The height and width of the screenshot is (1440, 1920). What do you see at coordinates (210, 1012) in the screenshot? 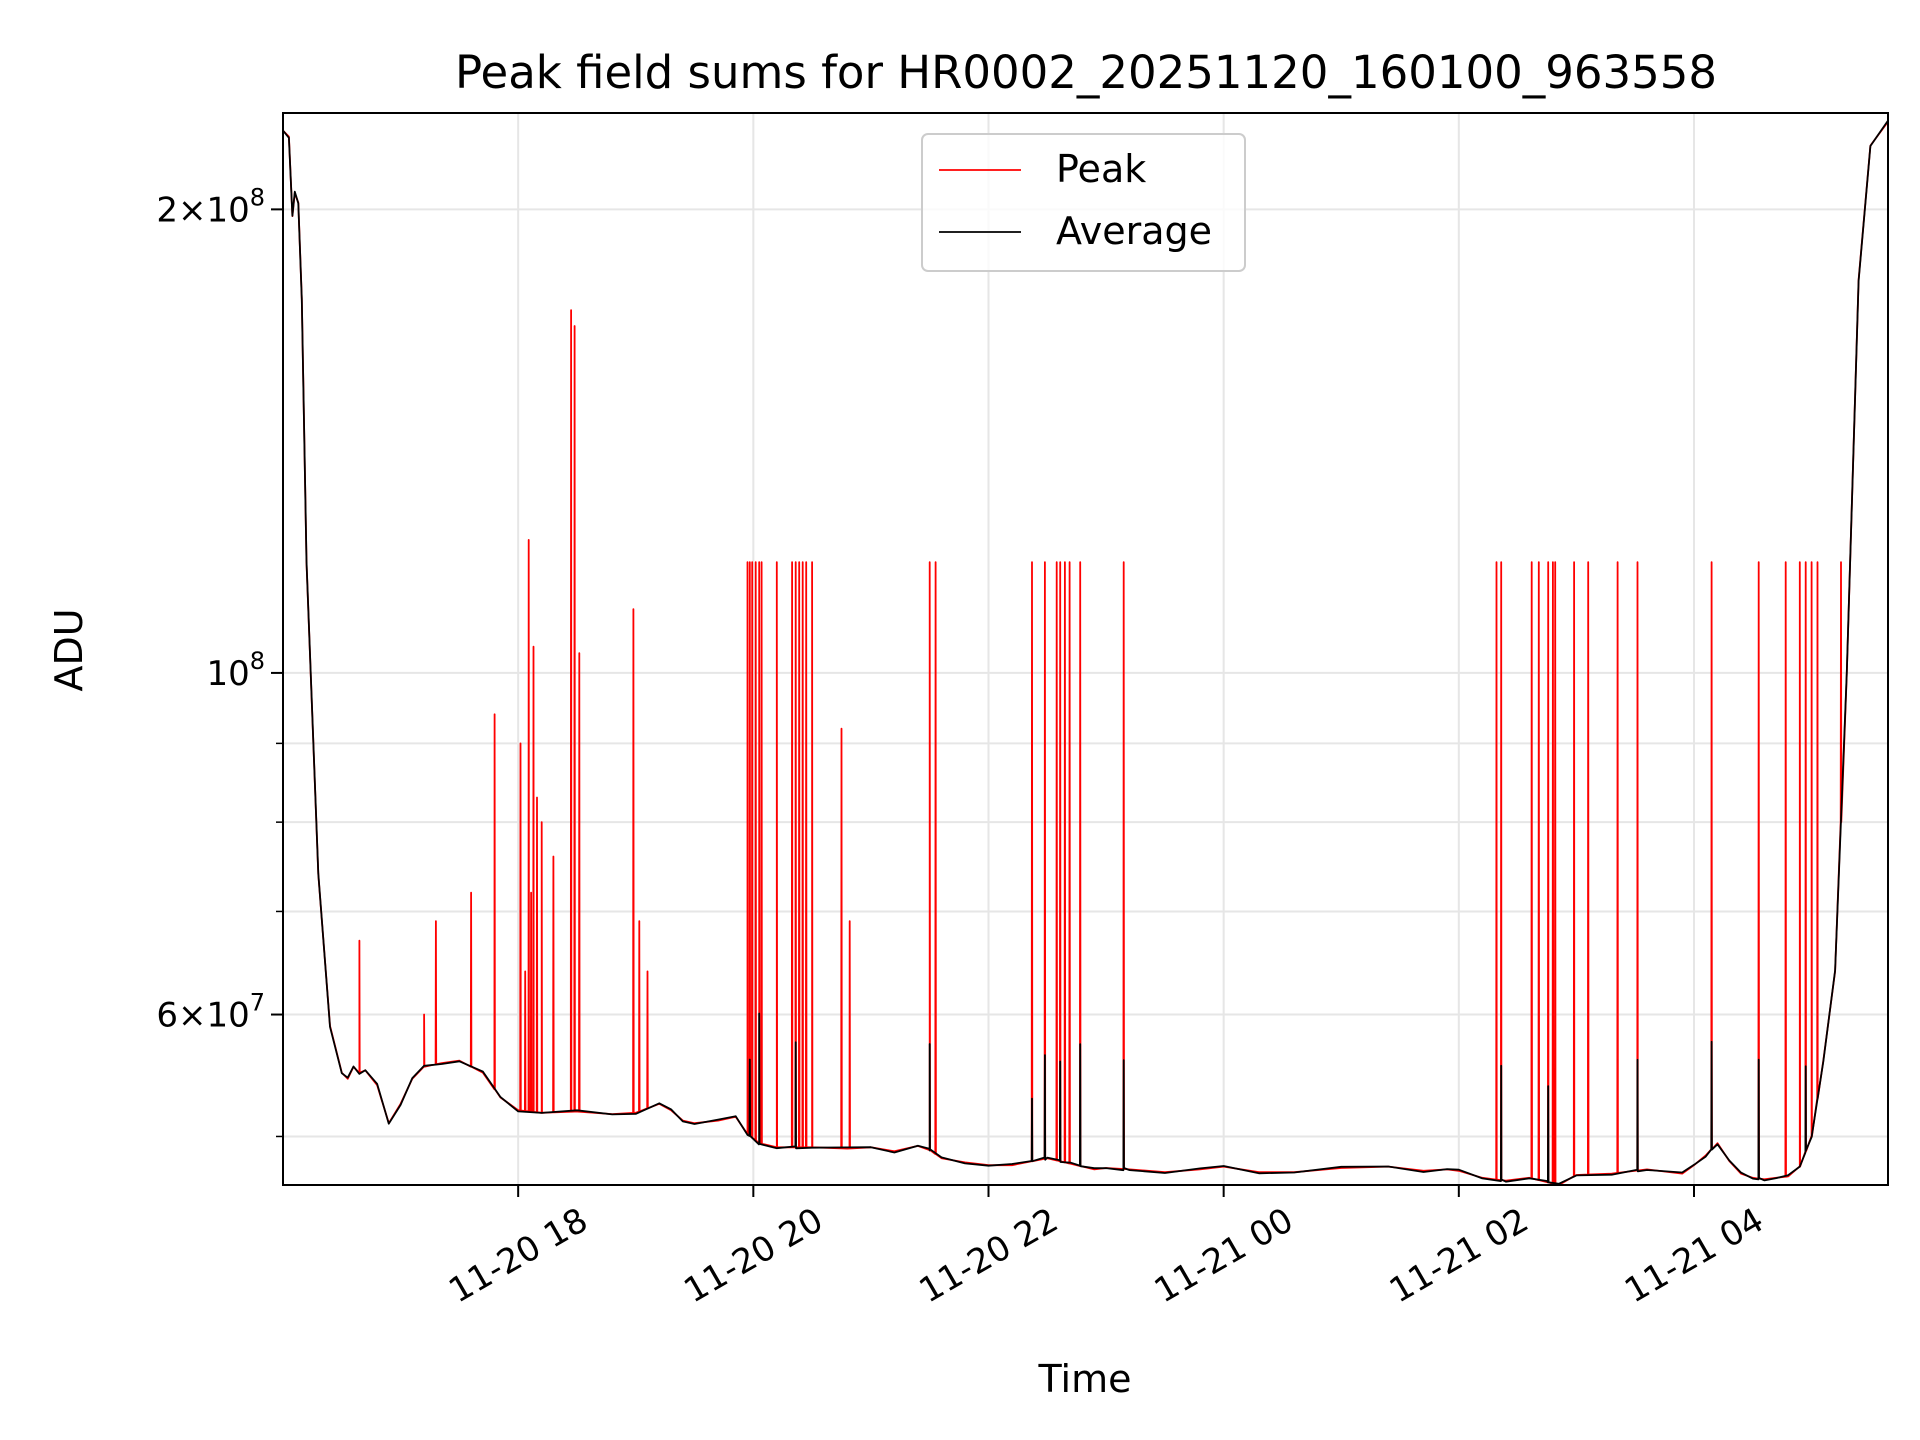
I see `y-tick-label: 6×107` at bounding box center [210, 1012].